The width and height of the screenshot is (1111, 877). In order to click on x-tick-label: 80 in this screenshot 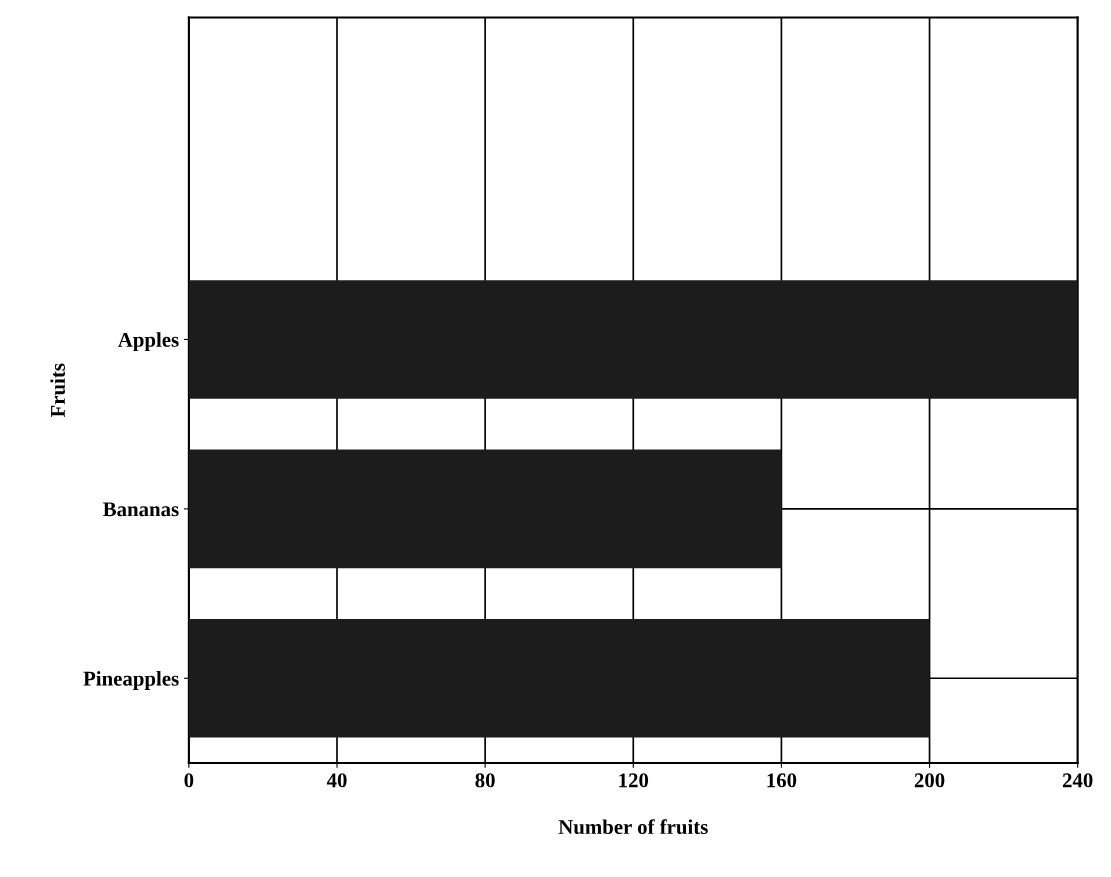, I will do `click(485, 780)`.